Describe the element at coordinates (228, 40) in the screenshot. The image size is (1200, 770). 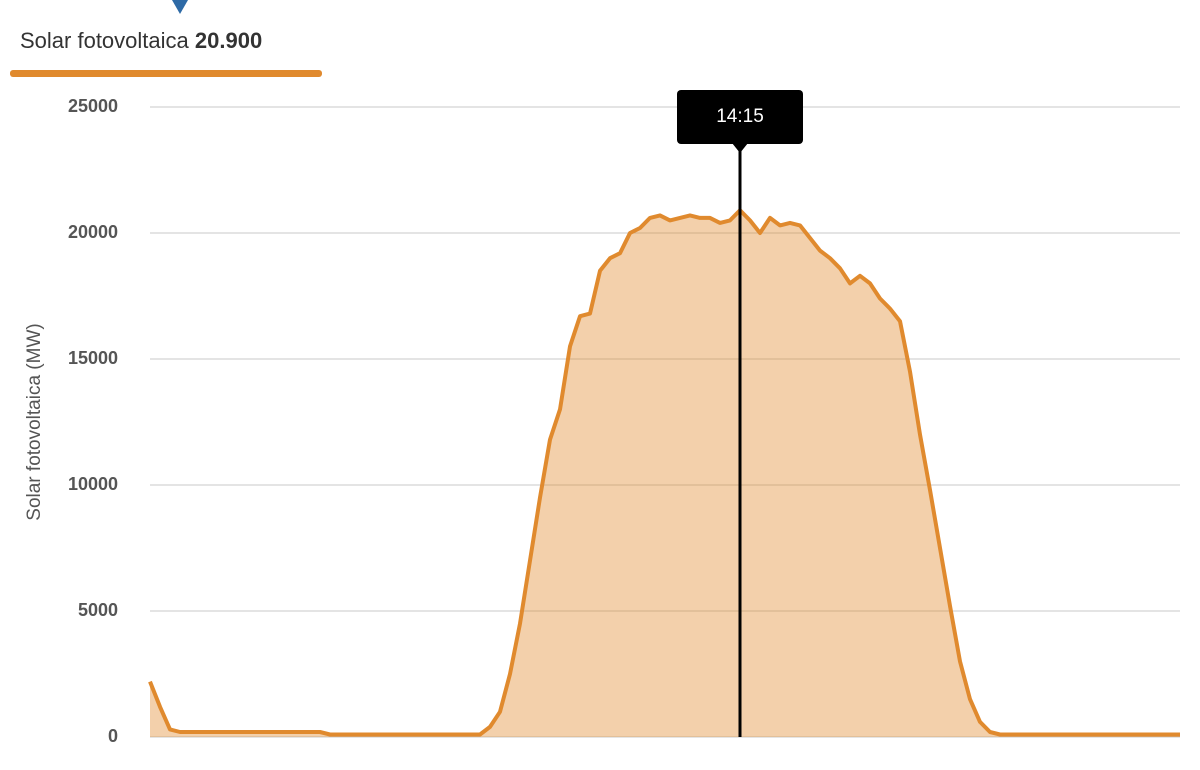
I see `legend-value: 20.900` at that location.